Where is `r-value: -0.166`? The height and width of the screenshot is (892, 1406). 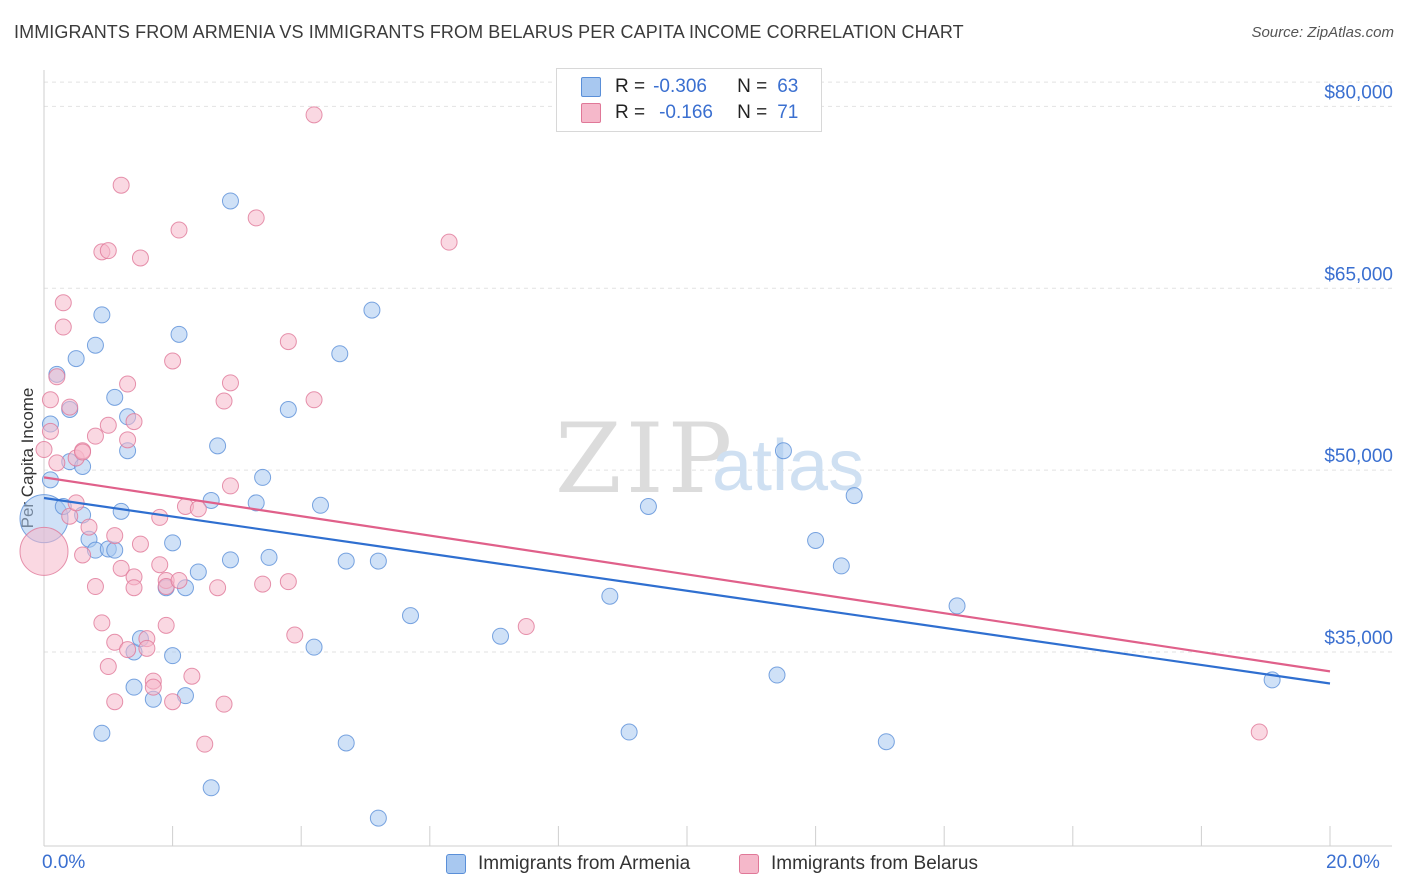 r-value: -0.166 is located at coordinates (686, 112).